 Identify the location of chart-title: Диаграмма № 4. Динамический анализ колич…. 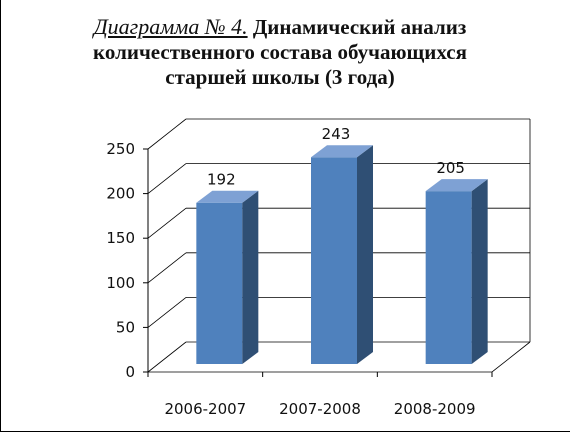
(280, 52).